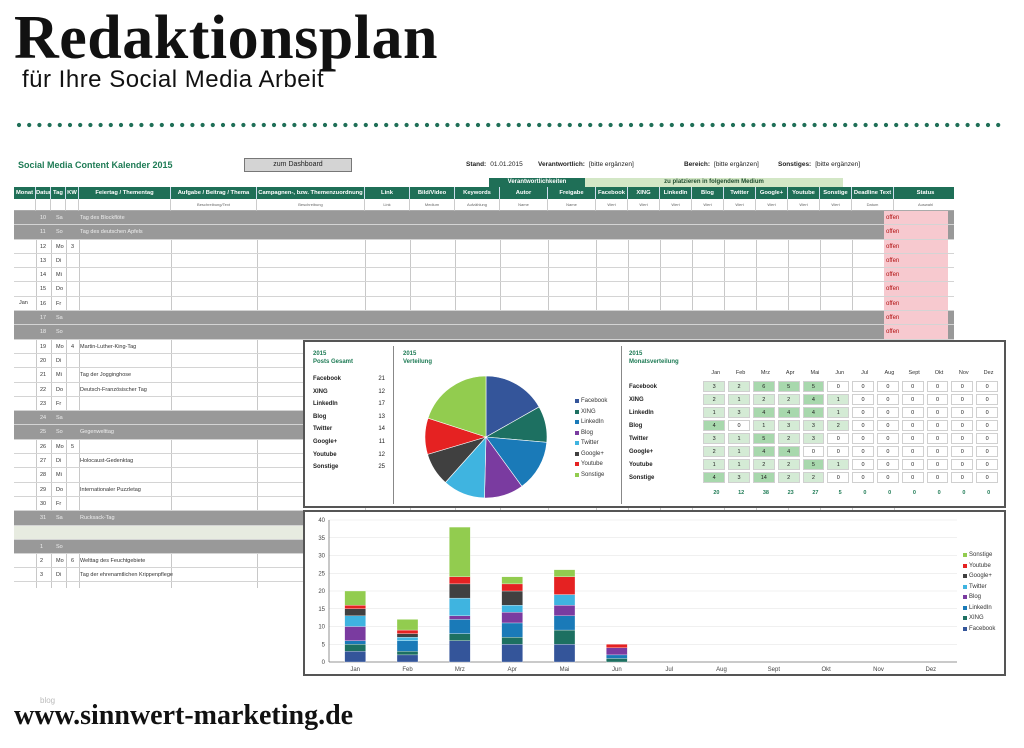 This screenshot has height=748, width=1024. I want to click on y-tick-label: 40, so click(321, 521).